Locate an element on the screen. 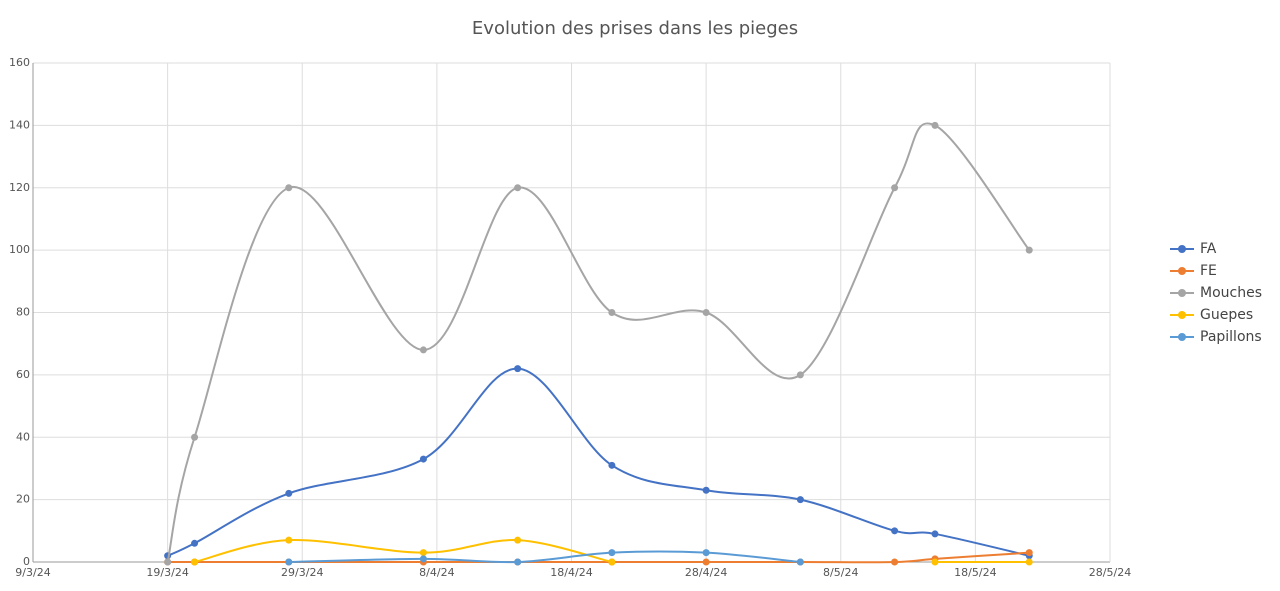  y-tick-label: 160 is located at coordinates (19, 62).